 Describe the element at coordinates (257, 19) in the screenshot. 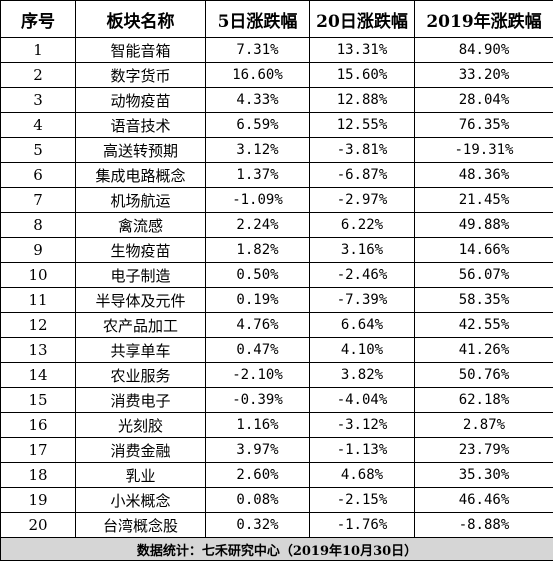

I see `header-5day-change: 5日涨跌幅` at that location.